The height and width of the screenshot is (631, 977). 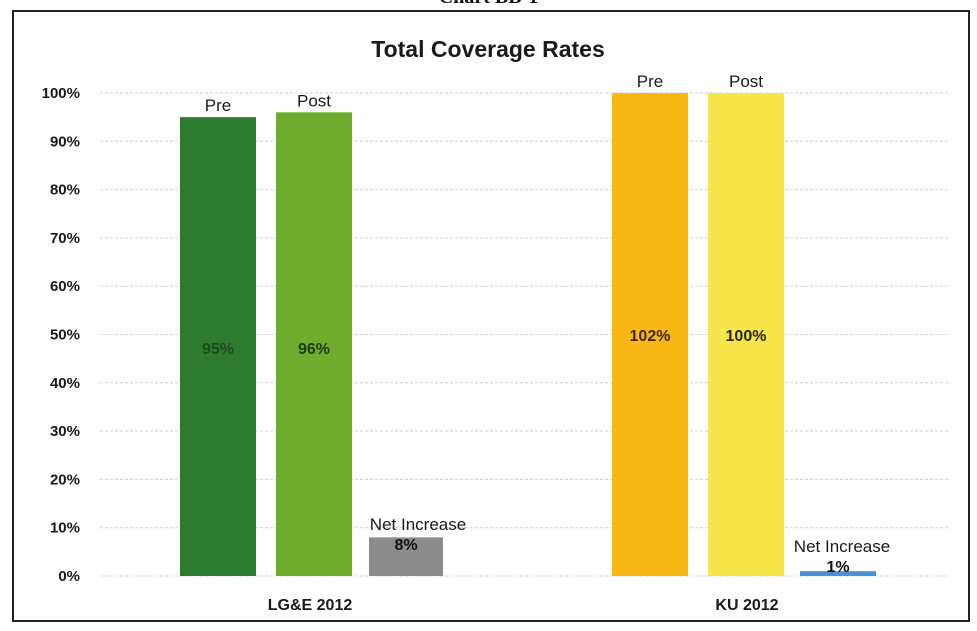 I want to click on bar-value-label: 100%, so click(x=746, y=336).